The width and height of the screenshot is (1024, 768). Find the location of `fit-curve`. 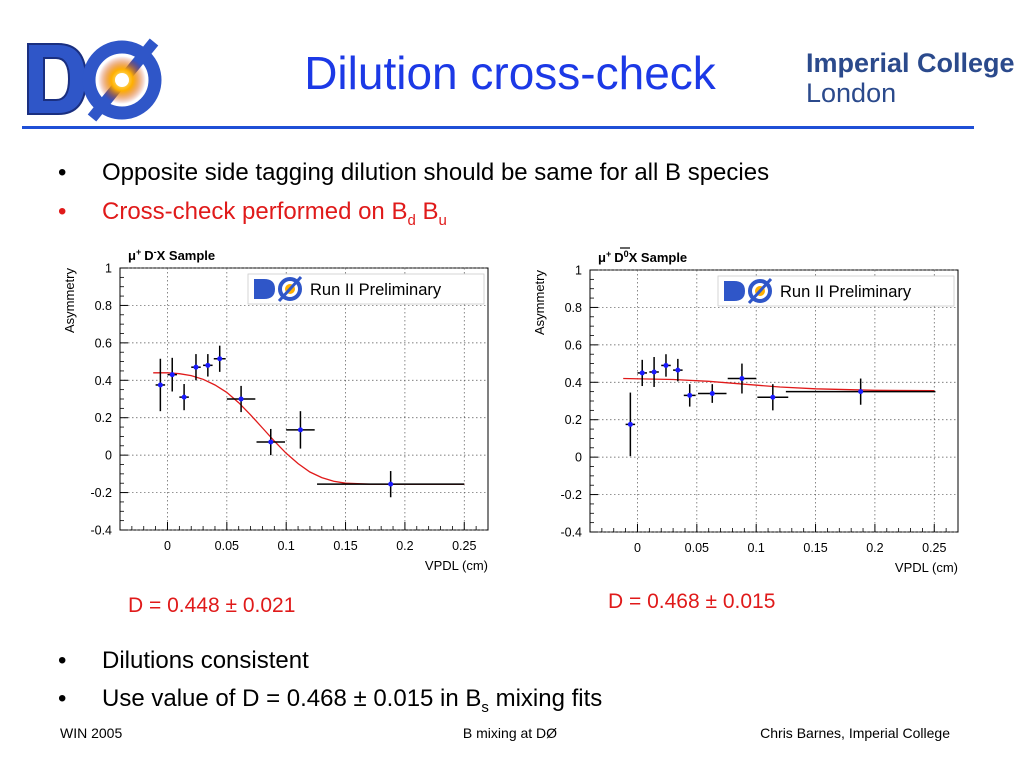

fit-curve is located at coordinates (309, 428).